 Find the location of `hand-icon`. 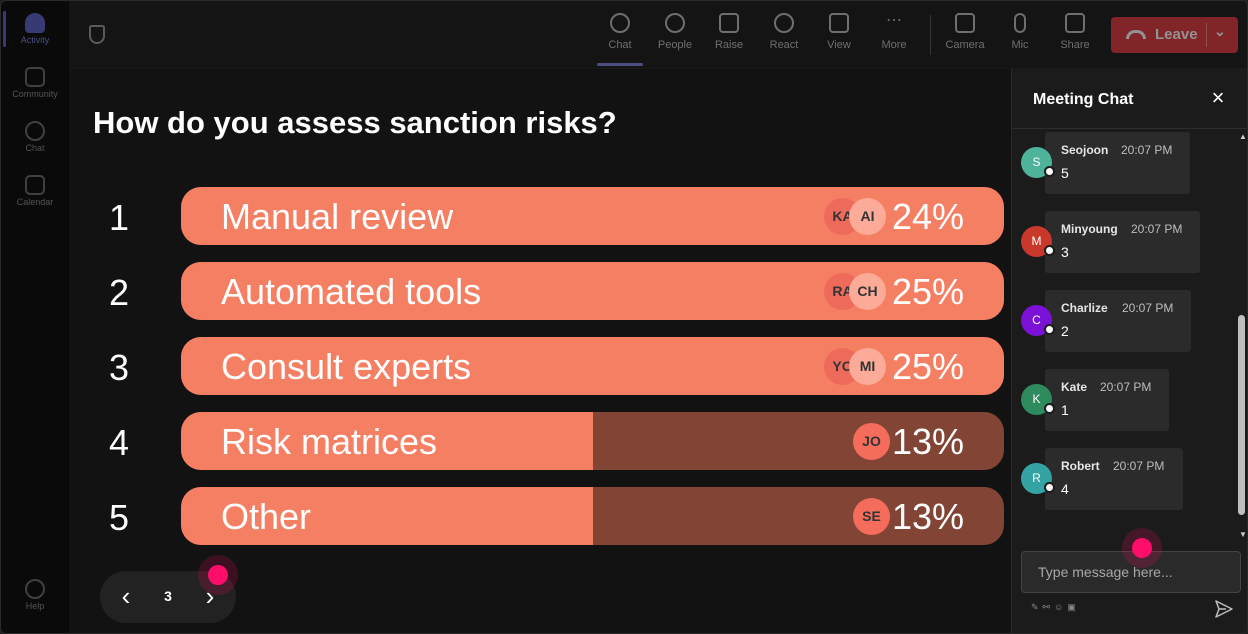

hand-icon is located at coordinates (729, 23).